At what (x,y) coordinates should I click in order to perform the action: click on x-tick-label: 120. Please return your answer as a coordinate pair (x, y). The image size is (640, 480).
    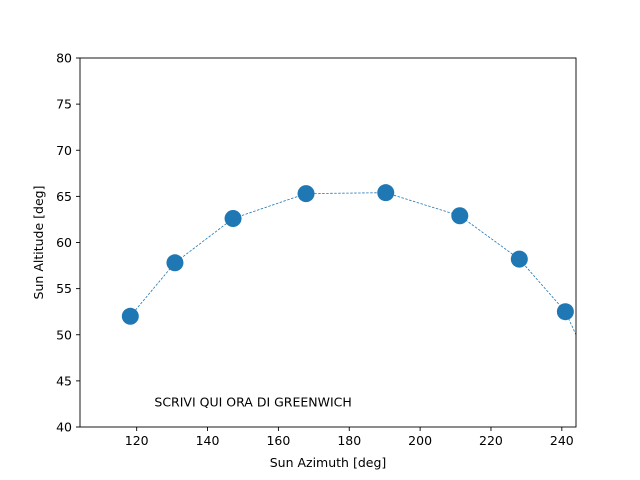
    Looking at the image, I should click on (137, 440).